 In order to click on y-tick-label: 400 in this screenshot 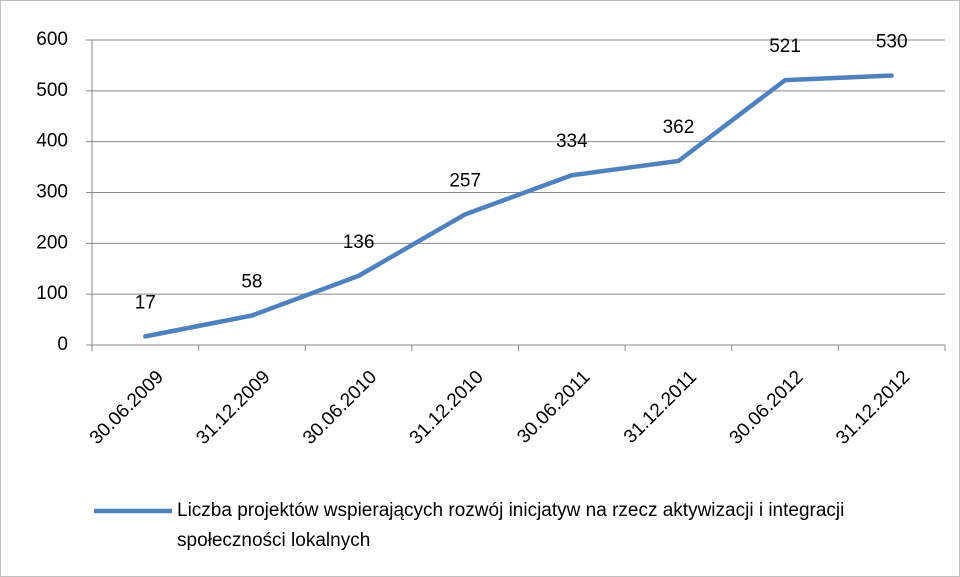, I will do `click(52, 141)`.